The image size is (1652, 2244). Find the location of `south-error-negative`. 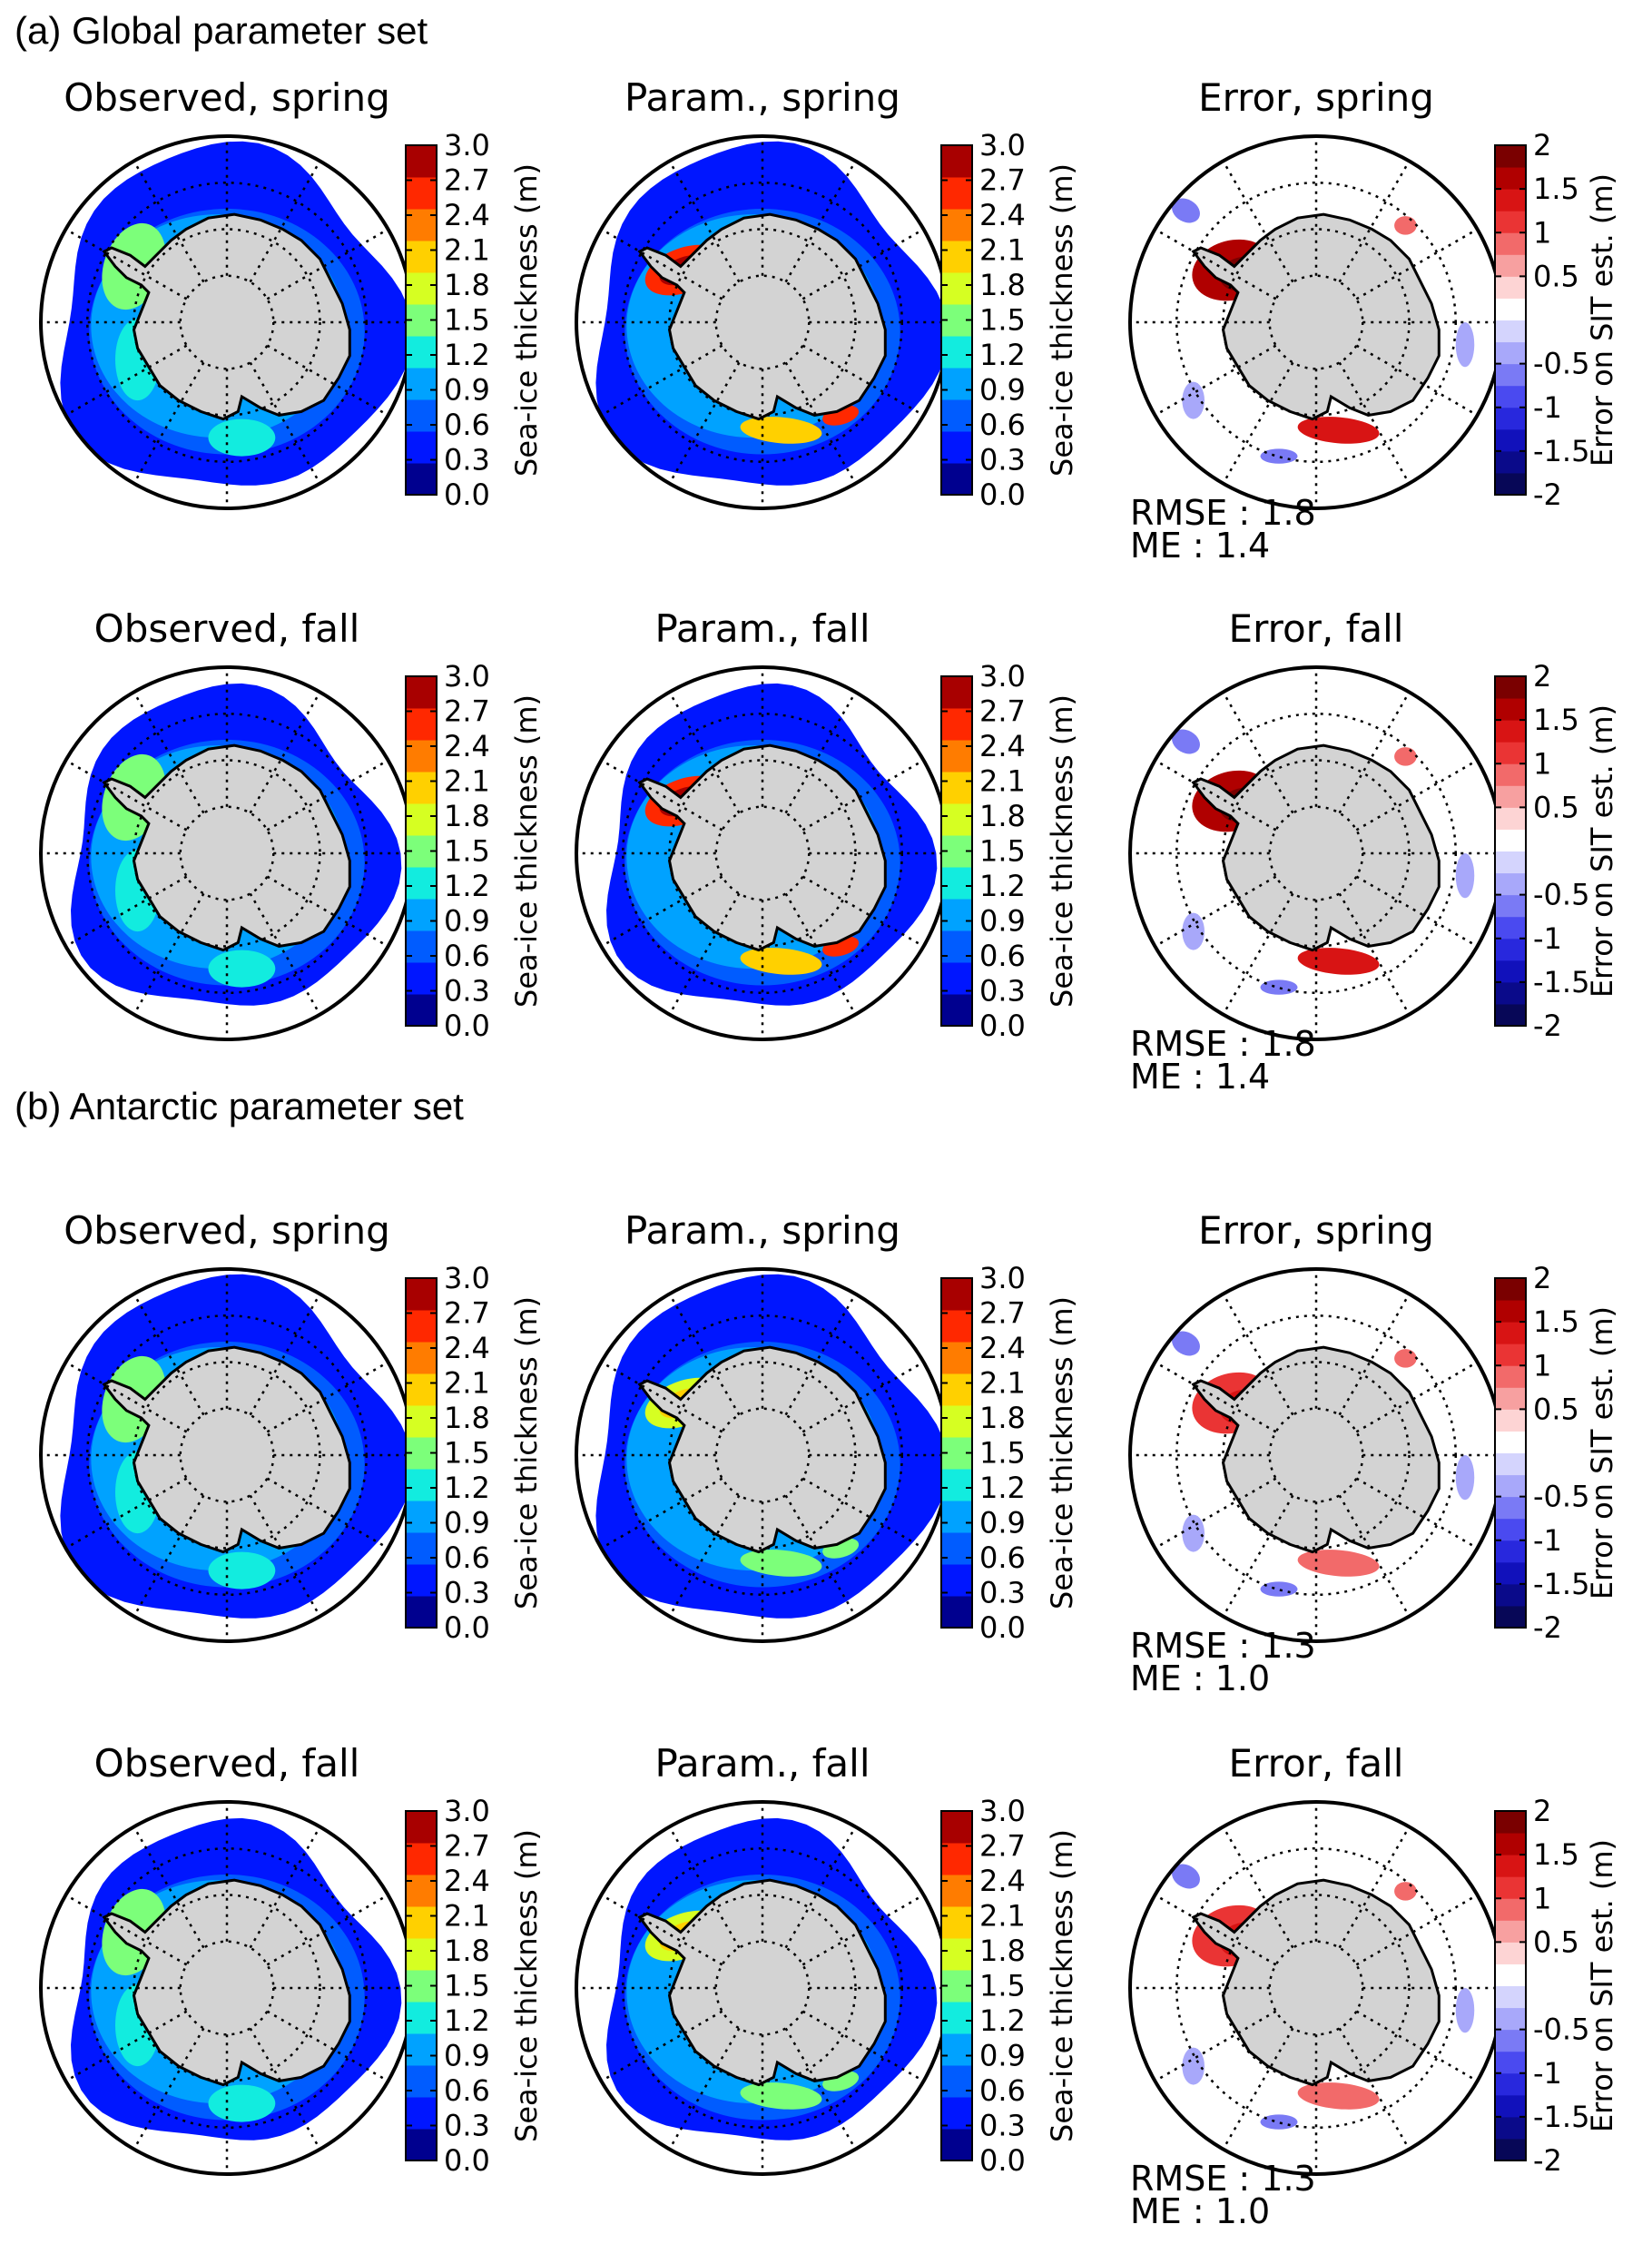

south-error-negative is located at coordinates (1279, 1589).